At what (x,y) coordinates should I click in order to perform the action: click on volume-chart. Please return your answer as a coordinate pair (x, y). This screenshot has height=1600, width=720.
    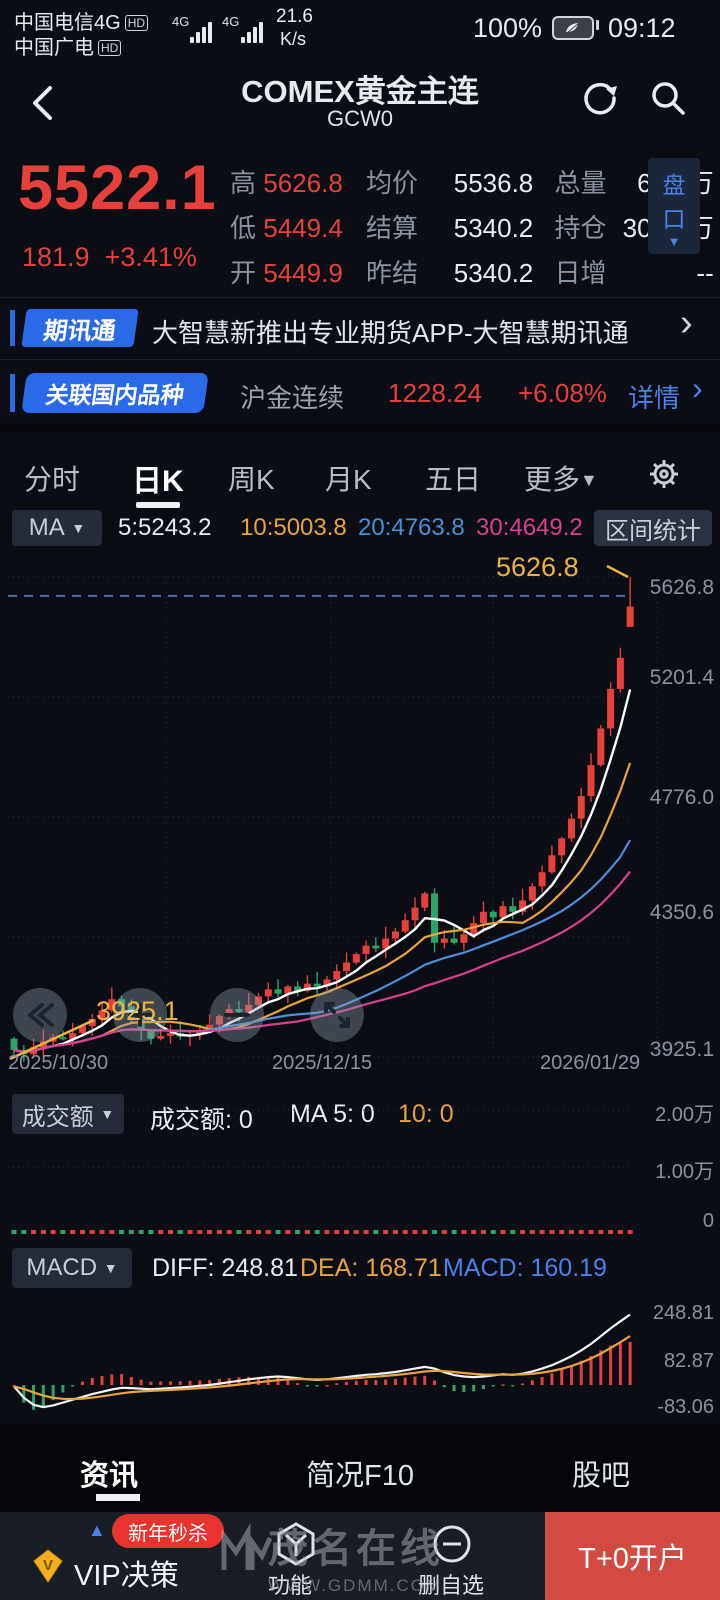
    Looking at the image, I should click on (360, 1169).